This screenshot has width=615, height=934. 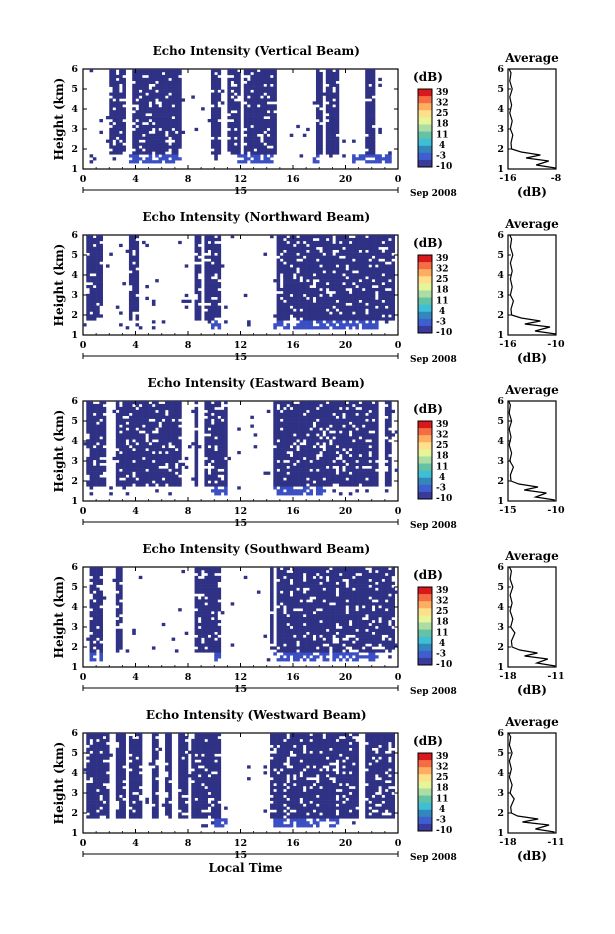 What do you see at coordinates (441, 322) in the screenshot?
I see `colorbar-tick-label: -3` at bounding box center [441, 322].